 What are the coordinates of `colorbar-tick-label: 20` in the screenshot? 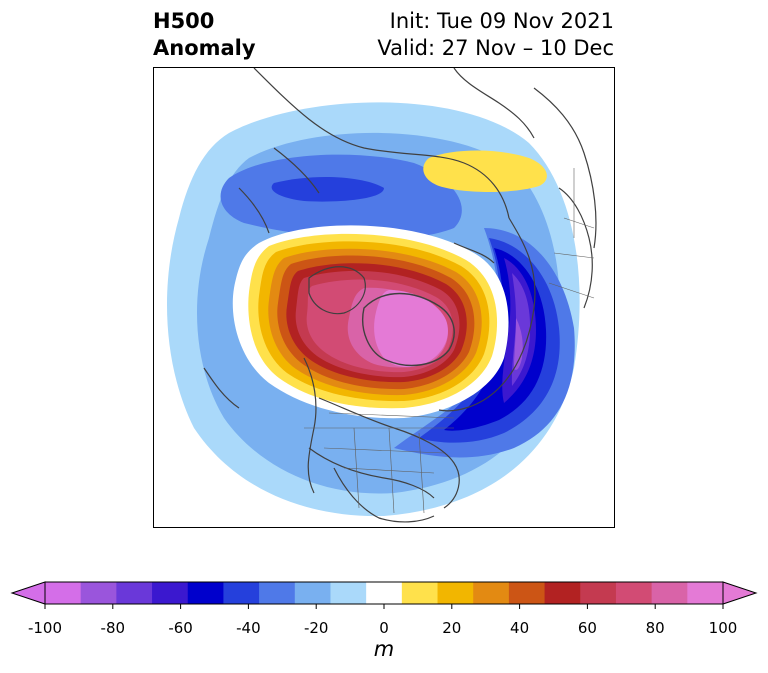 It's located at (452, 628).